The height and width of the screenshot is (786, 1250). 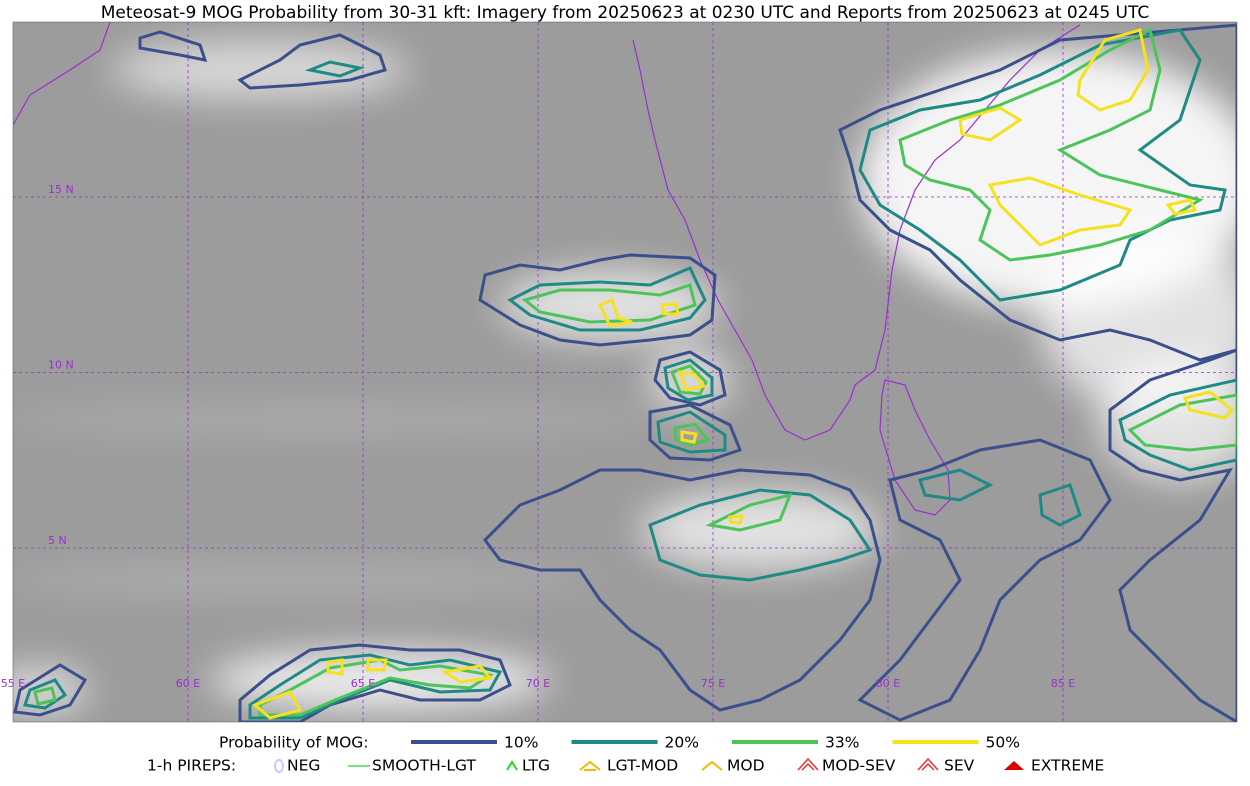 What do you see at coordinates (538, 683) in the screenshot?
I see `lon-label: 70 E` at bounding box center [538, 683].